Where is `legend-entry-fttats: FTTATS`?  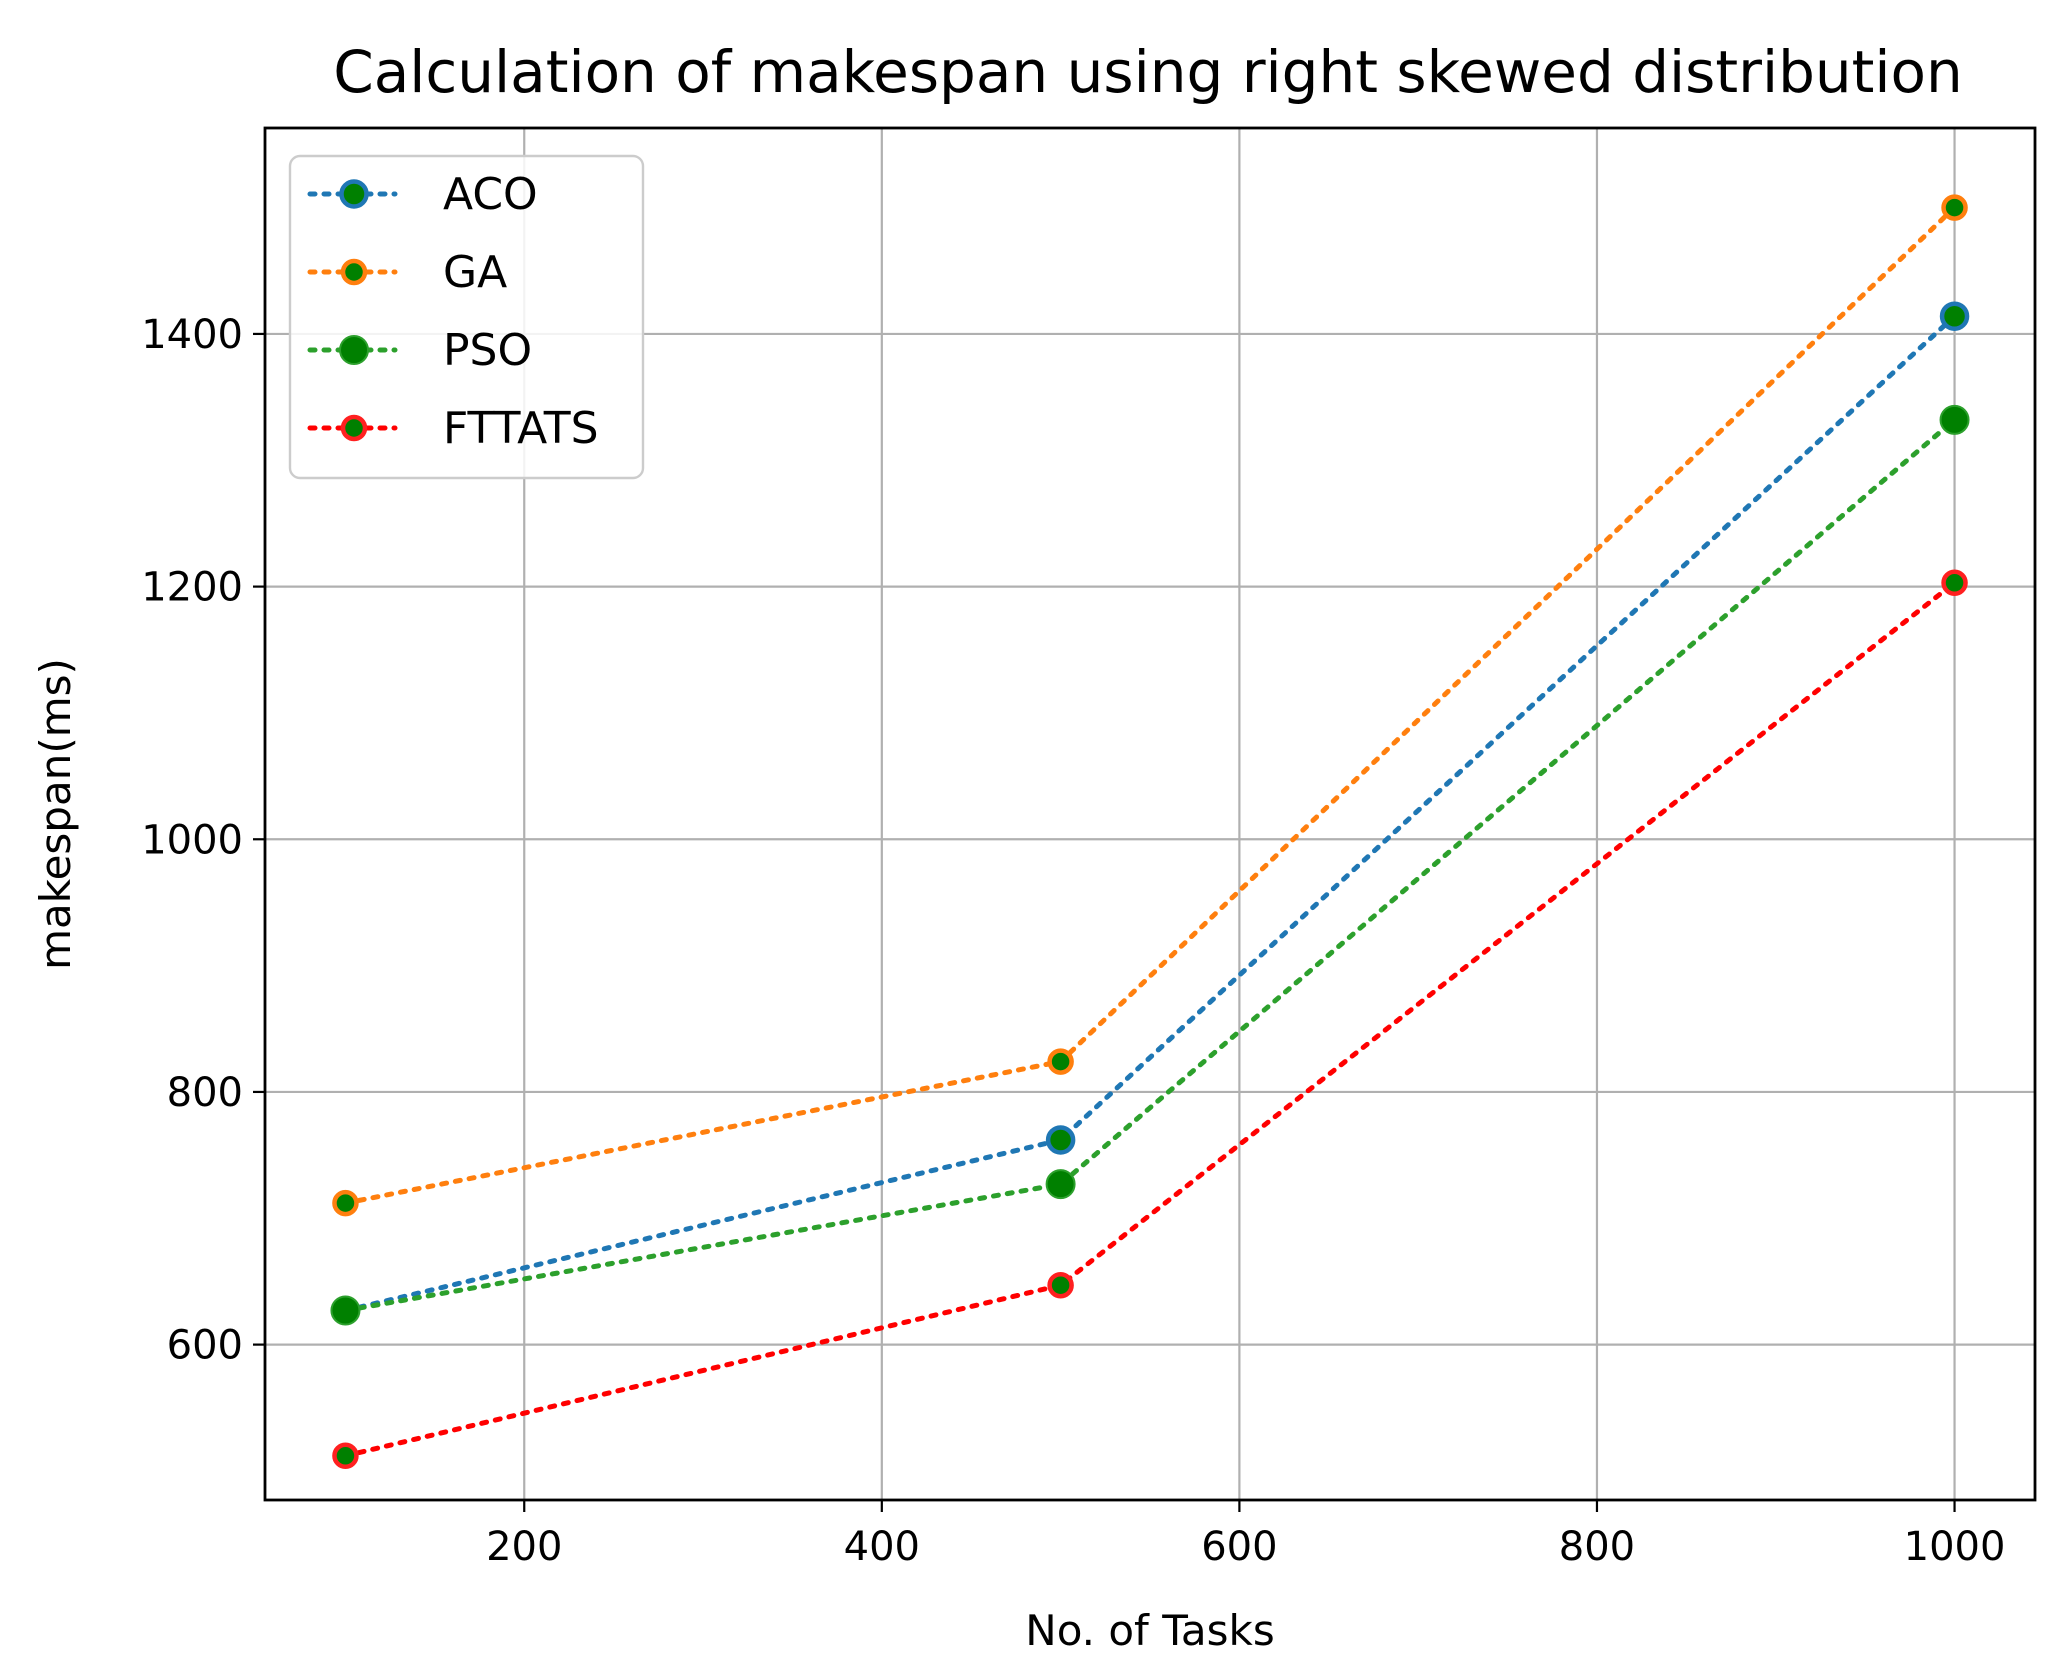
legend-entry-fttats: FTTATS is located at coordinates (453, 428).